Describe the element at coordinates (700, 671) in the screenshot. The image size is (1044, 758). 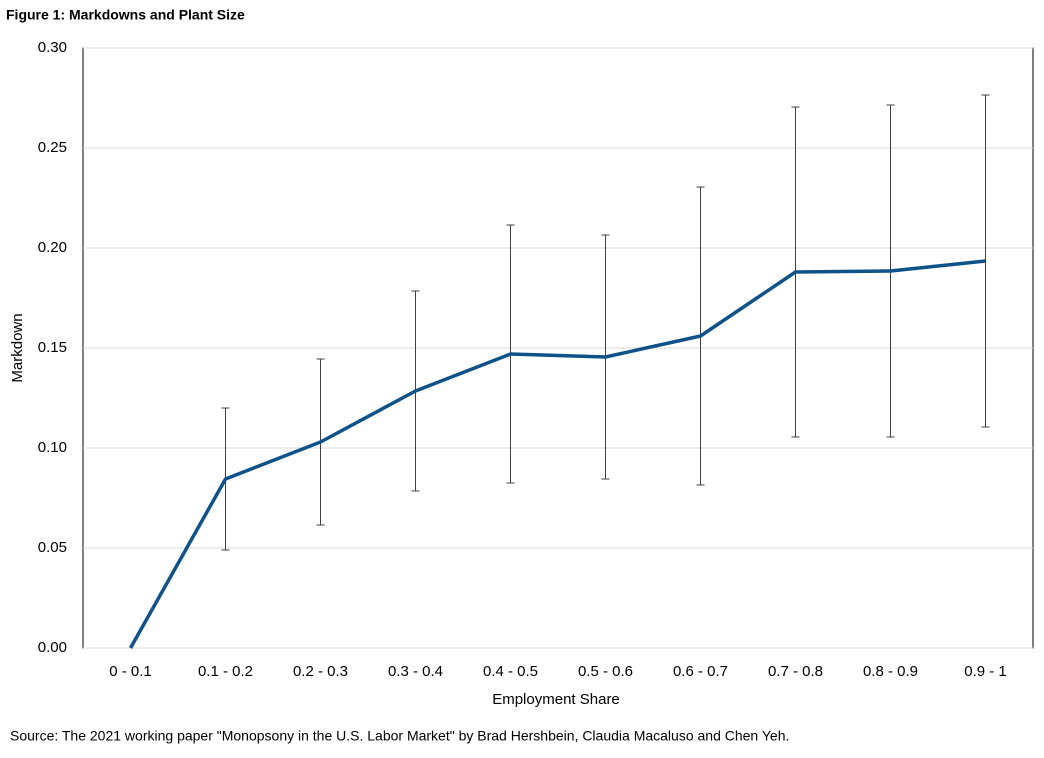
I see `x-tick-label: 0.6 - 0.7` at that location.